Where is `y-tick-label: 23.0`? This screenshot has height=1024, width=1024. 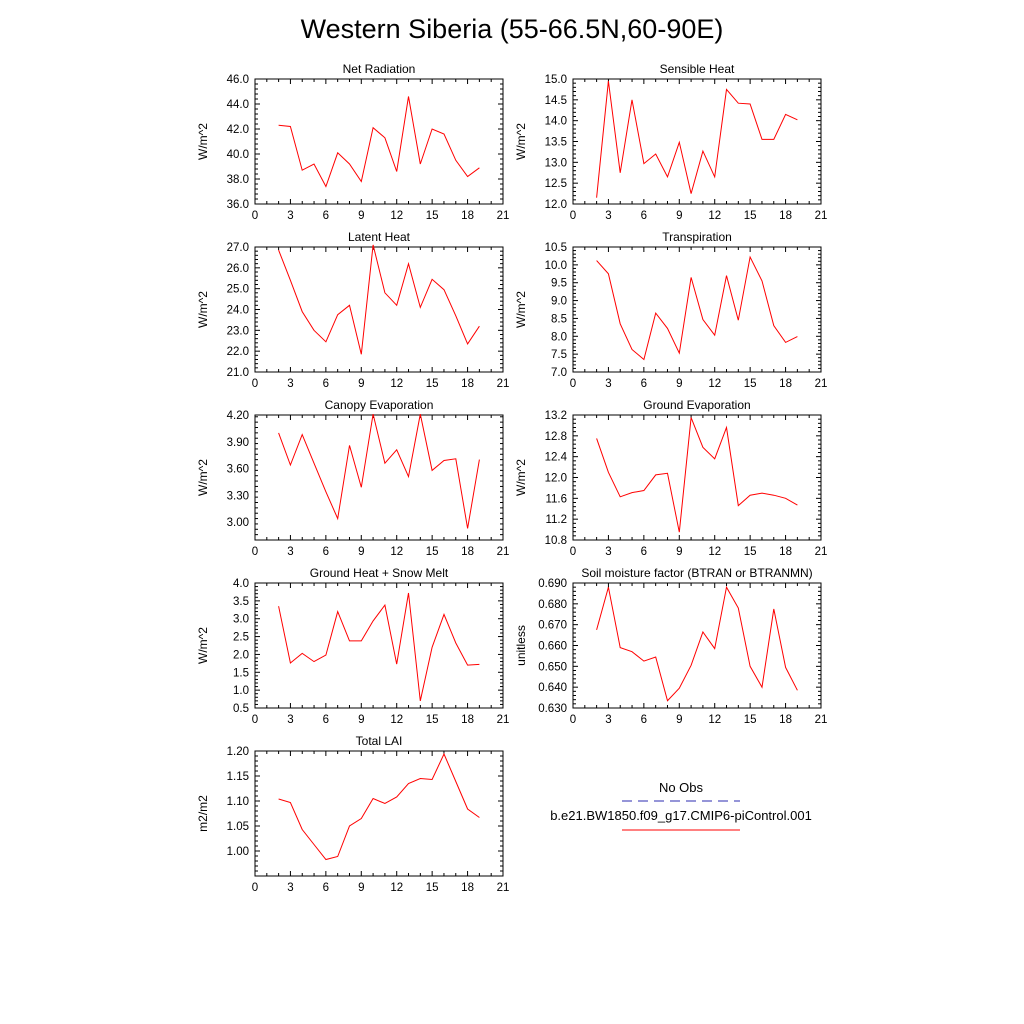 y-tick-label: 23.0 is located at coordinates (238, 331).